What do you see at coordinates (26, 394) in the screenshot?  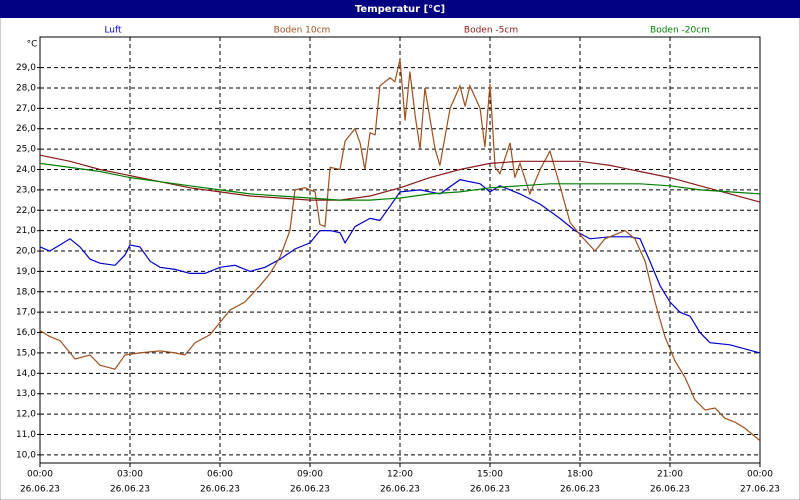 I see `y-tick-label: 13,0` at bounding box center [26, 394].